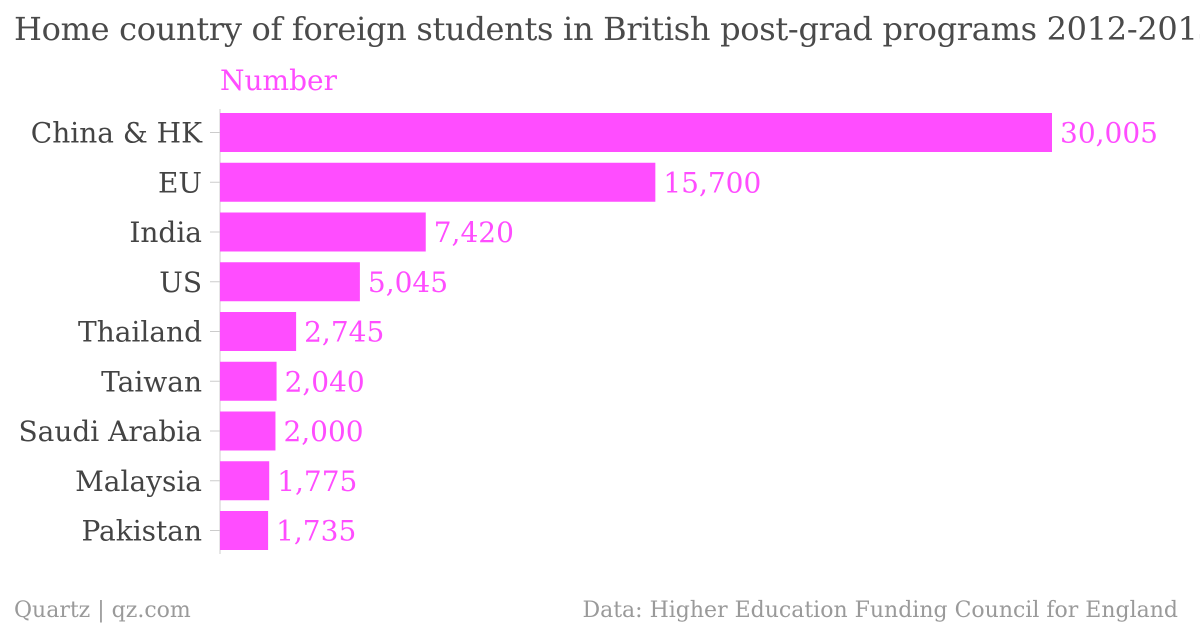  I want to click on series-label: Number, so click(278, 80).